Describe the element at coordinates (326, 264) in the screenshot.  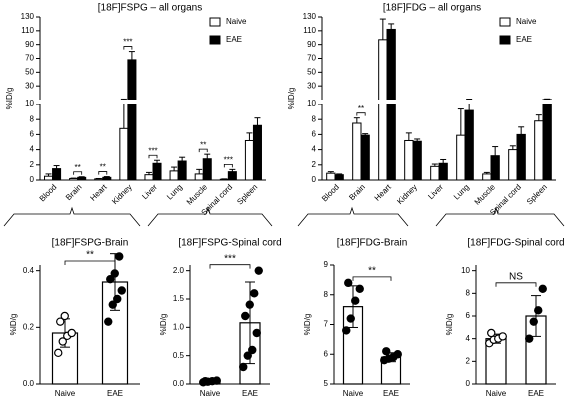
I see `y-tick-label: 9` at that location.